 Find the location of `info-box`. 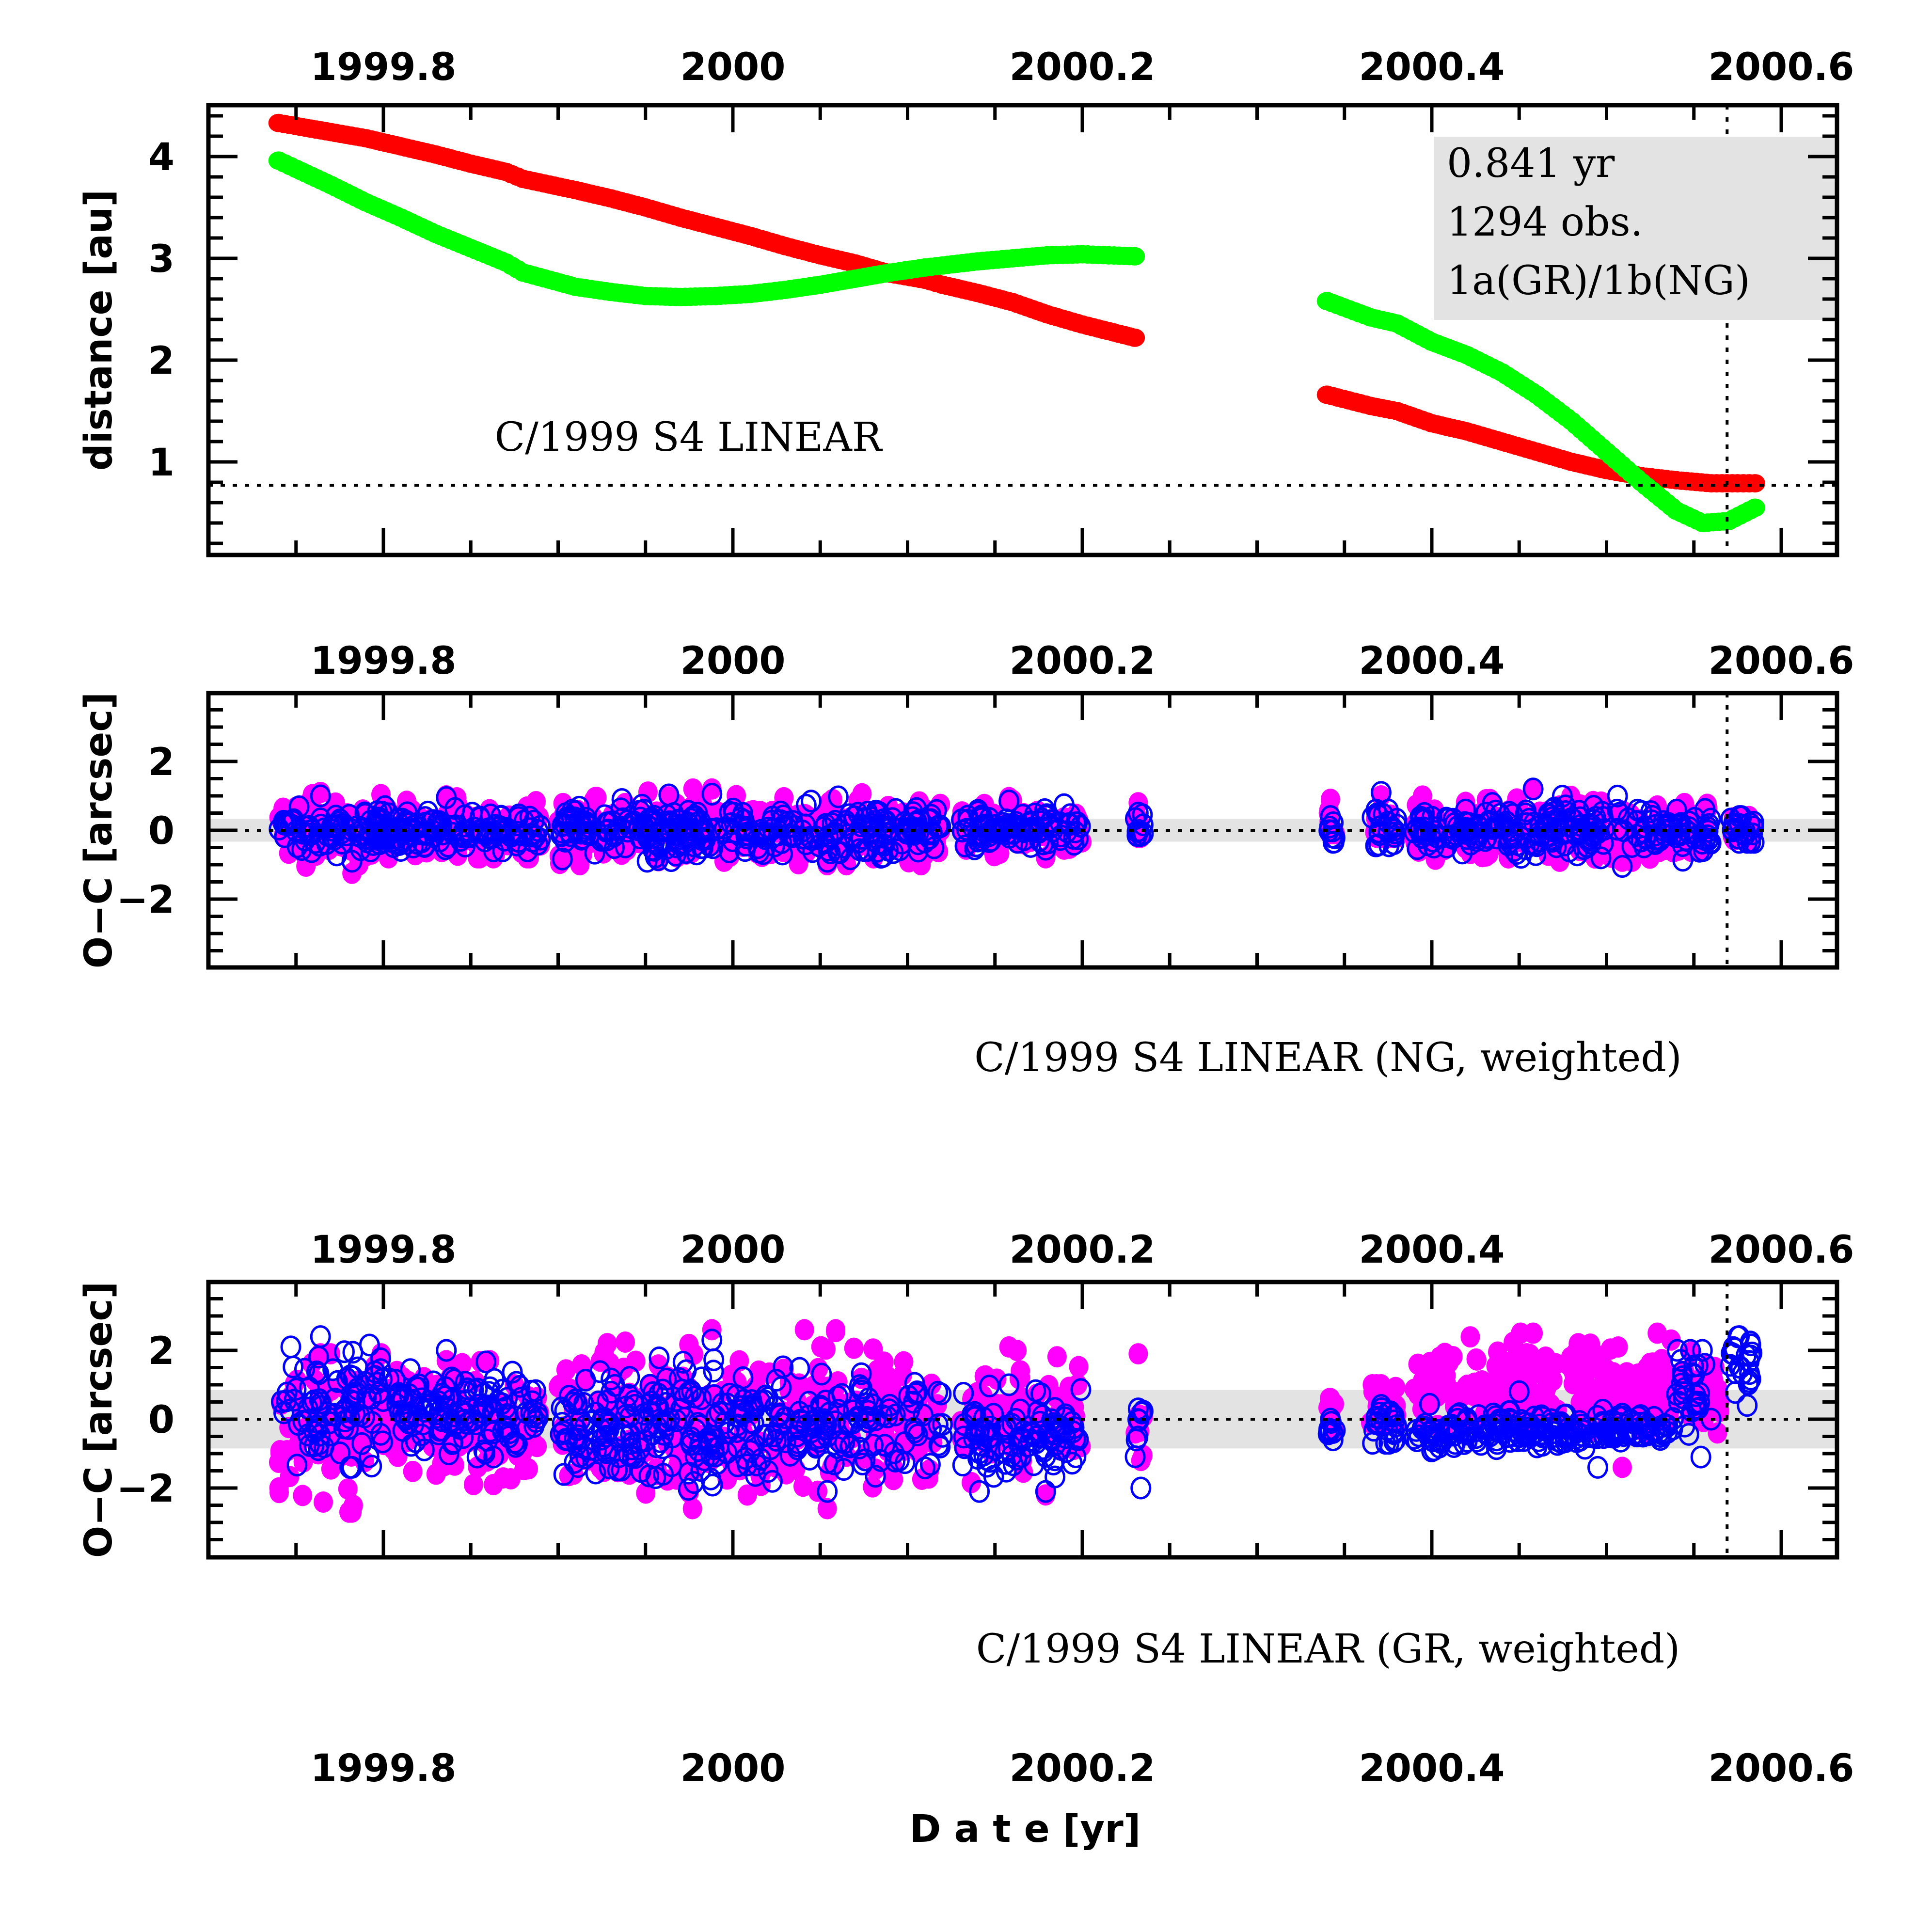

info-box is located at coordinates (1636, 228).